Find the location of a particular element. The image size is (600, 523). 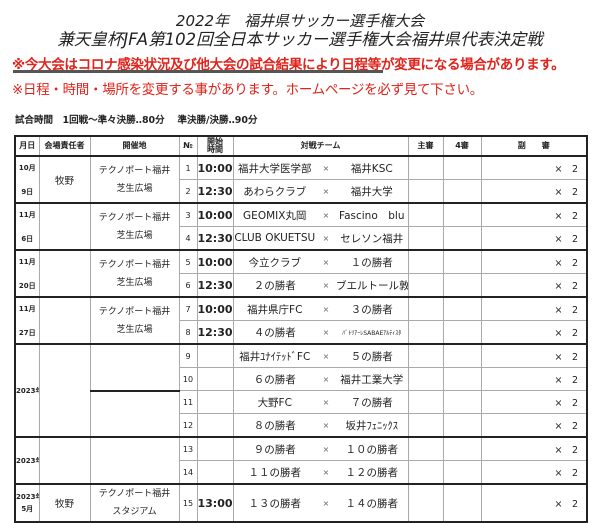

home-team: CLUB OKUETSU is located at coordinates (274, 238).